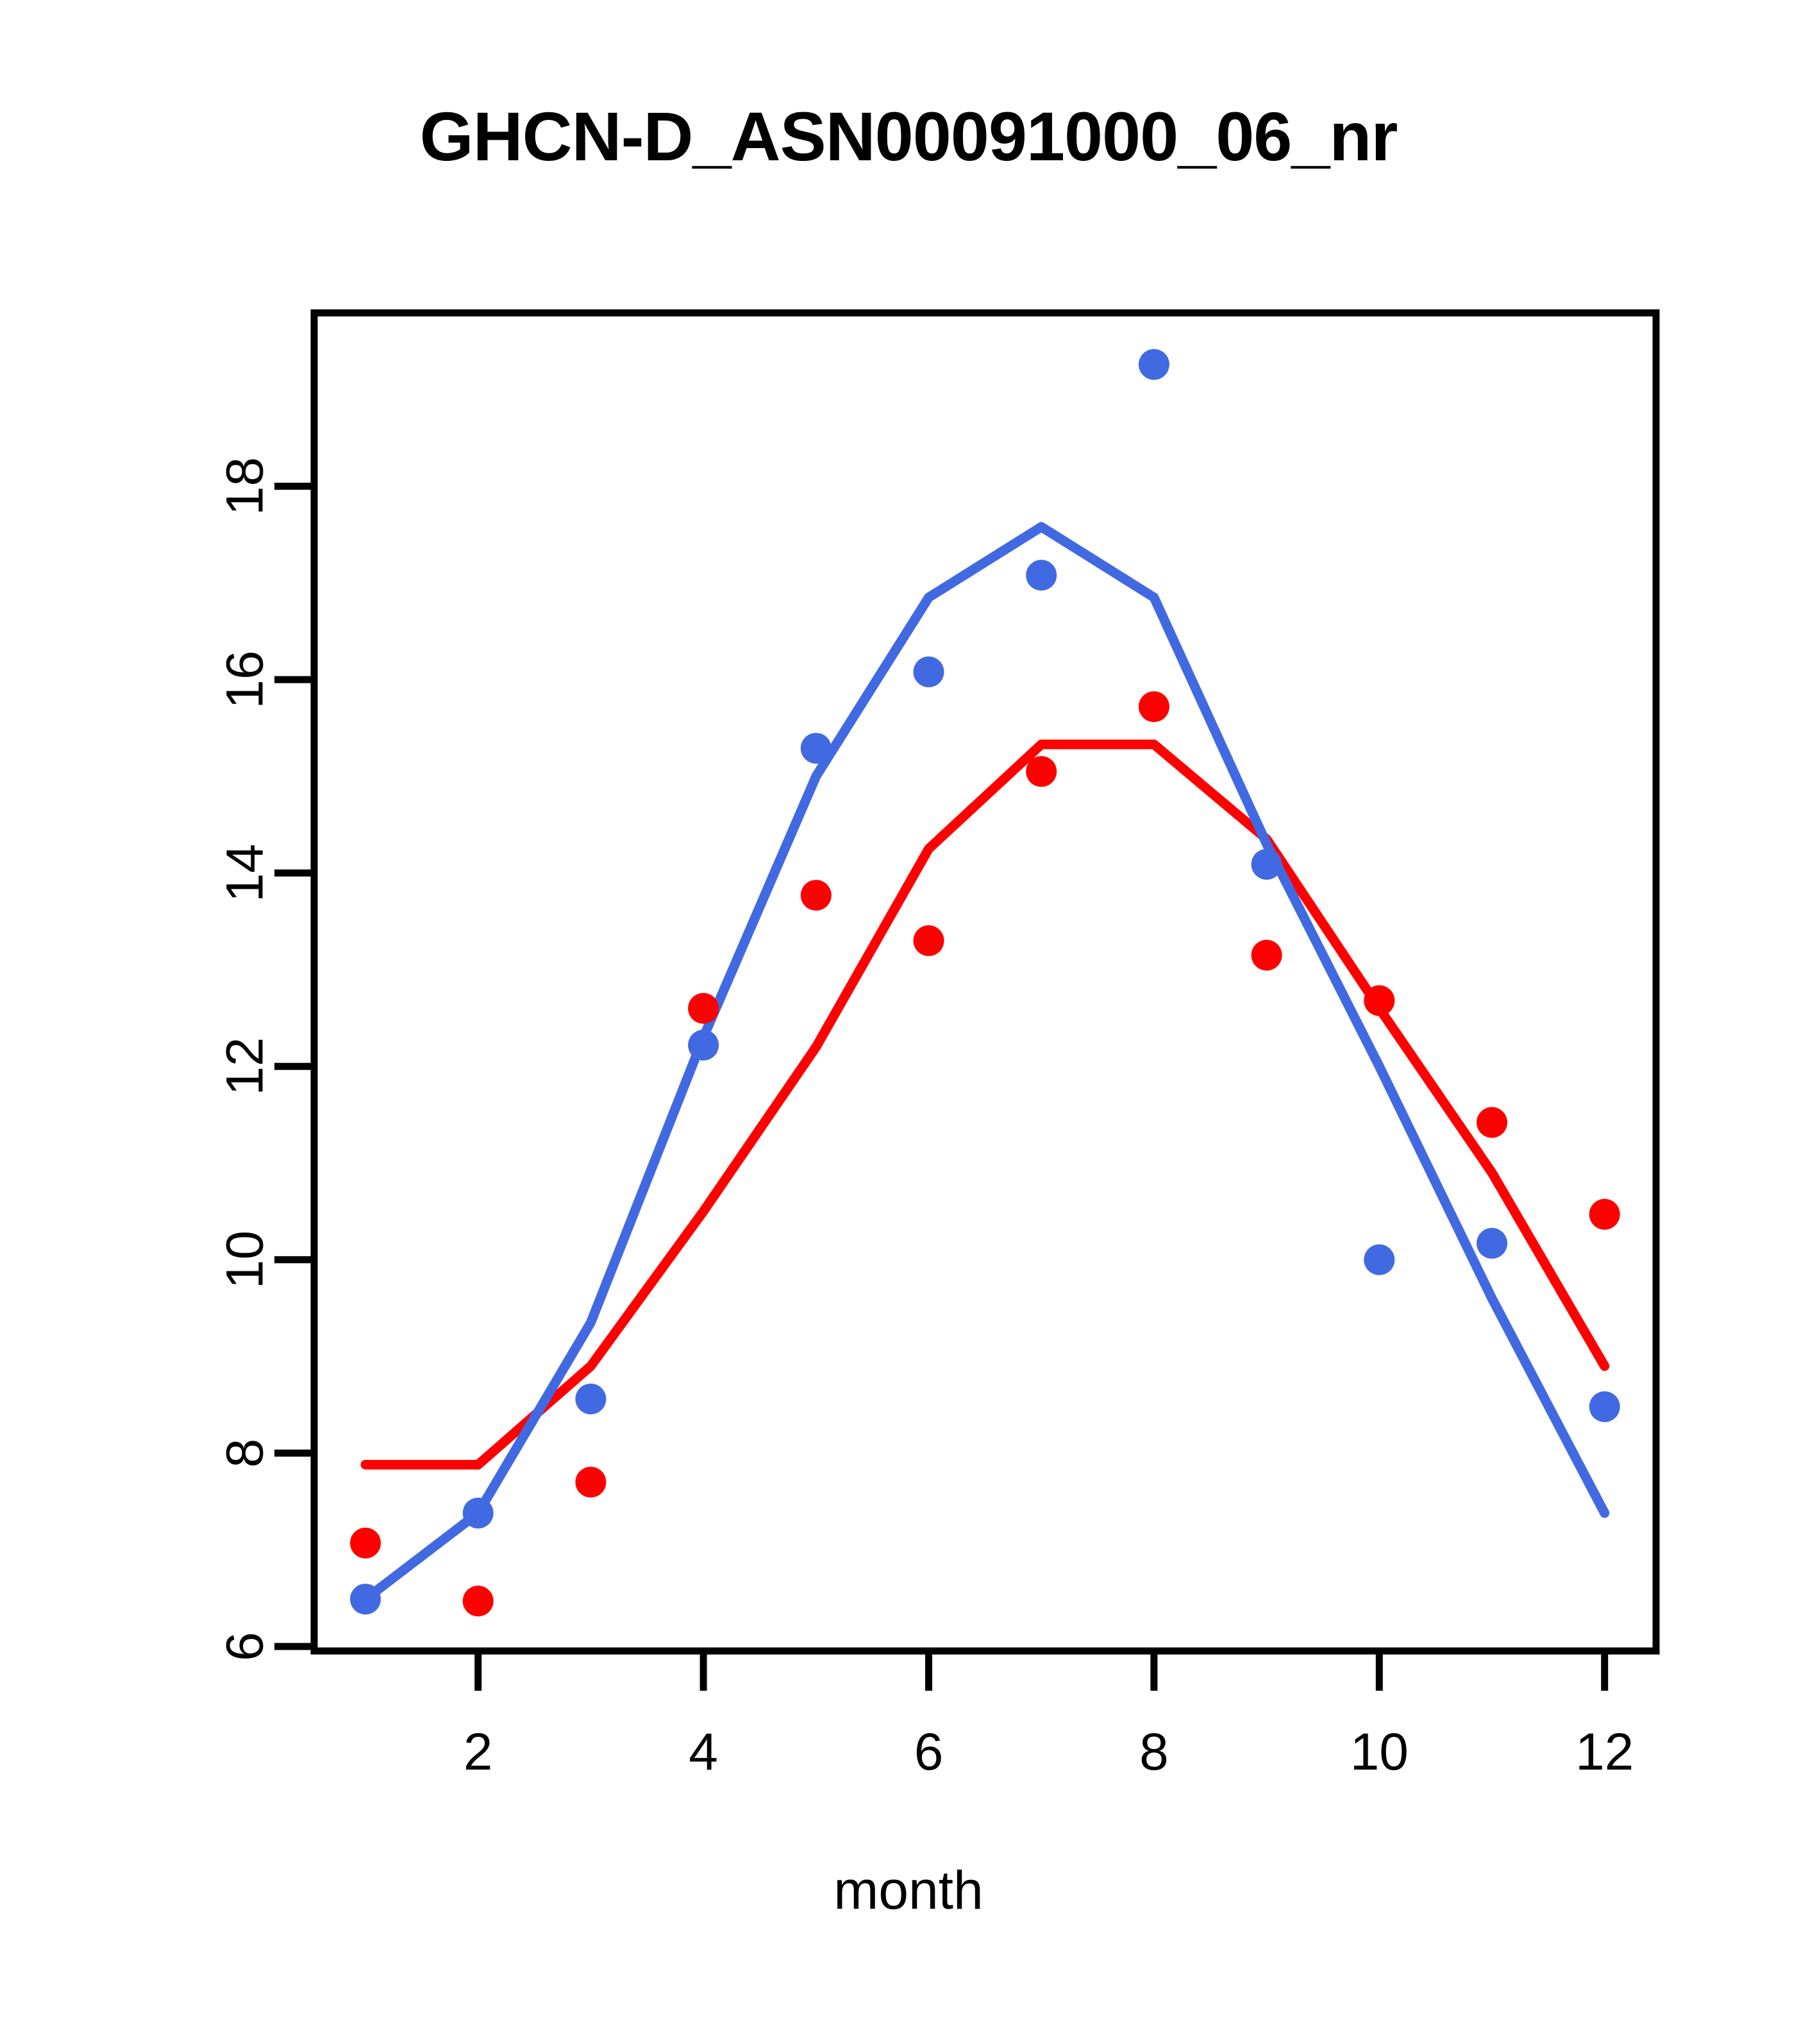  What do you see at coordinates (908, 1890) in the screenshot?
I see `x-axis-label: month` at bounding box center [908, 1890].